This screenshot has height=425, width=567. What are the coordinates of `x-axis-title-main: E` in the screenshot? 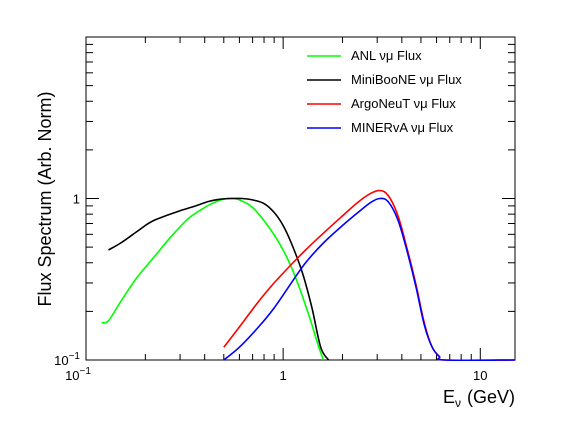 It's located at (449, 397).